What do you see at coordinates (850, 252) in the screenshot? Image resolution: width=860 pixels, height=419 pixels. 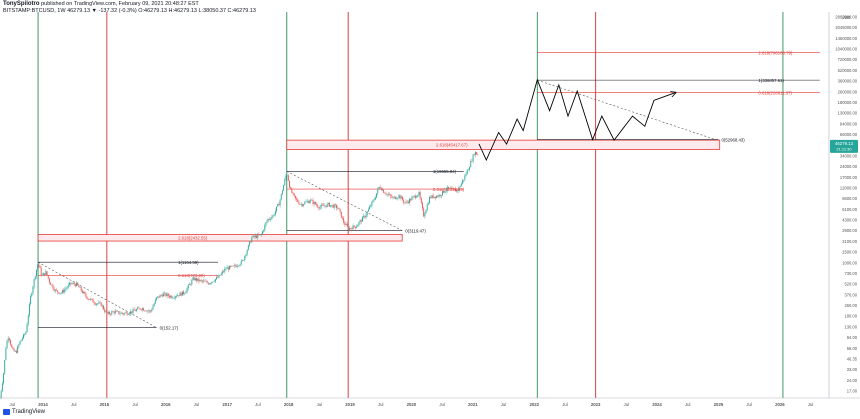 I see `price-tick: 1500.00` at bounding box center [850, 252].